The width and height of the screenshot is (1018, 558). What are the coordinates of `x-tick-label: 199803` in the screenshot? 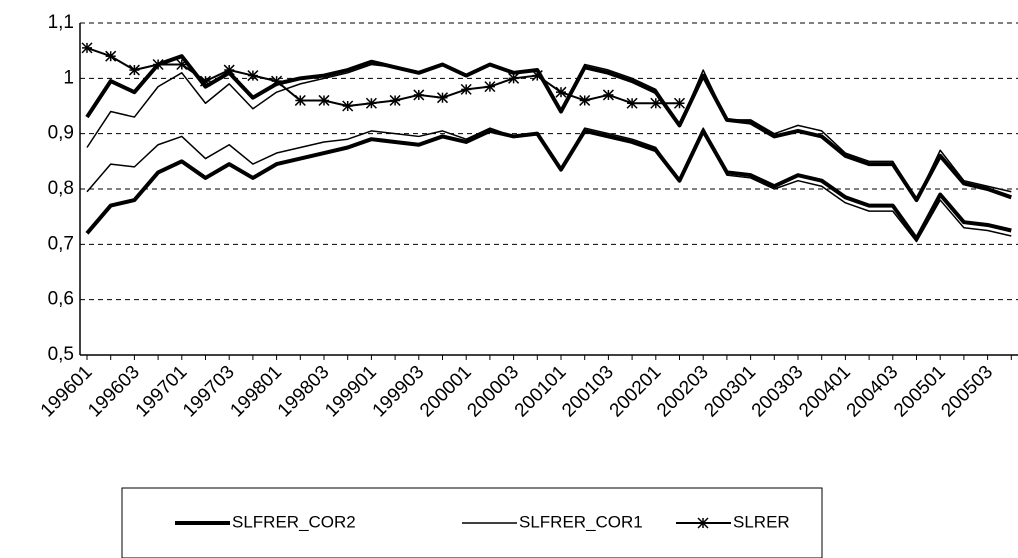 It's located at (304, 392).